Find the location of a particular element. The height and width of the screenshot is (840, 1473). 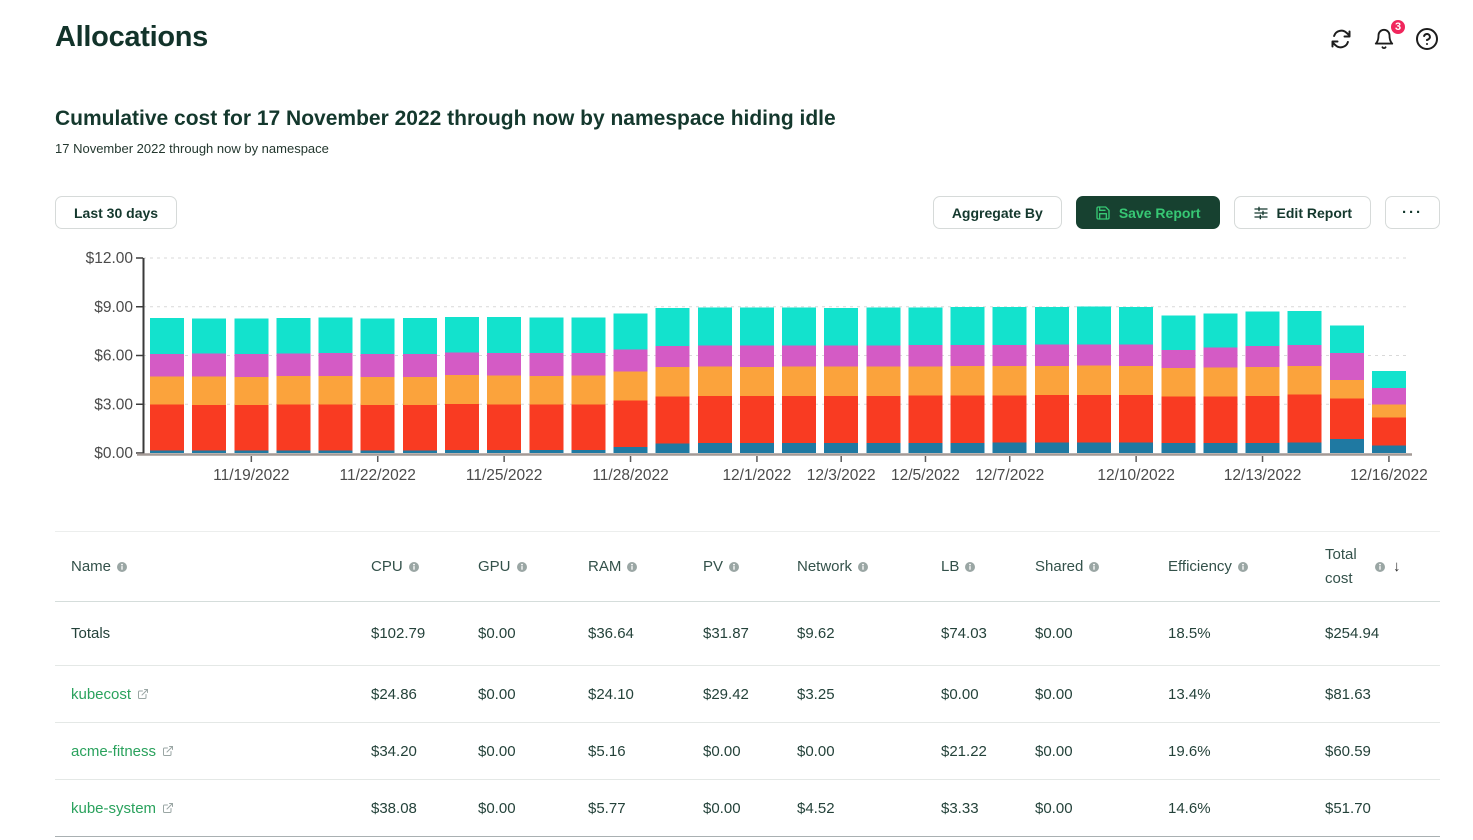

namespace-link: kube-system is located at coordinates (122, 808).